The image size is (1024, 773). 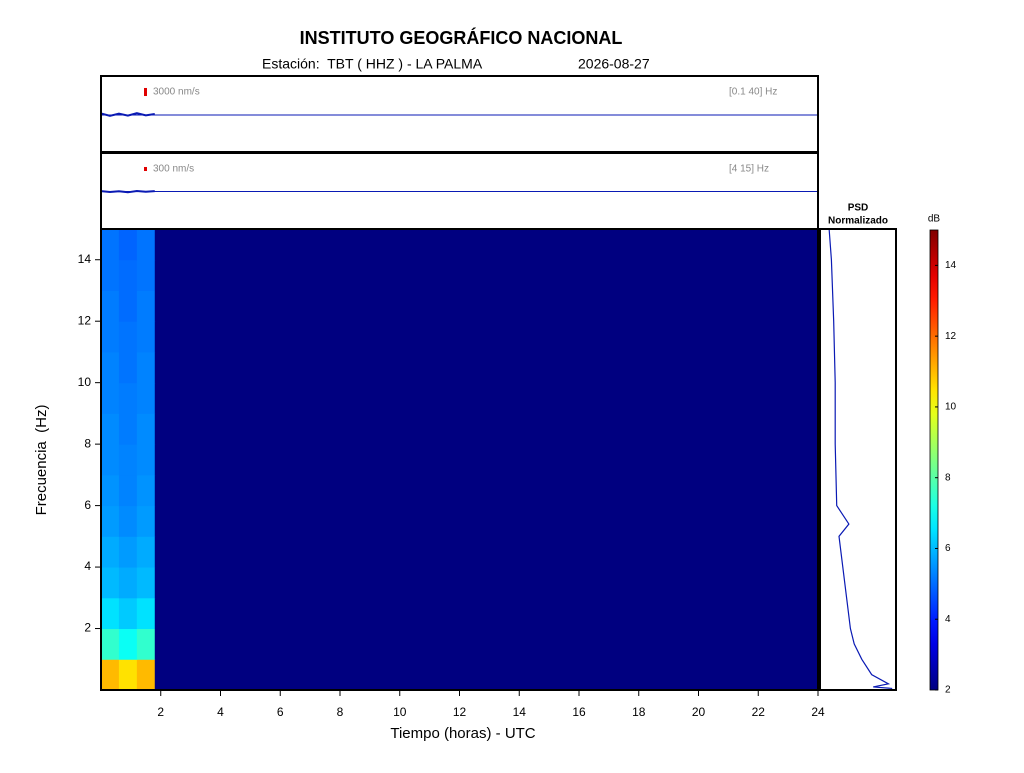 I want to click on scale-label: 3000 nm/s, so click(x=176, y=92).